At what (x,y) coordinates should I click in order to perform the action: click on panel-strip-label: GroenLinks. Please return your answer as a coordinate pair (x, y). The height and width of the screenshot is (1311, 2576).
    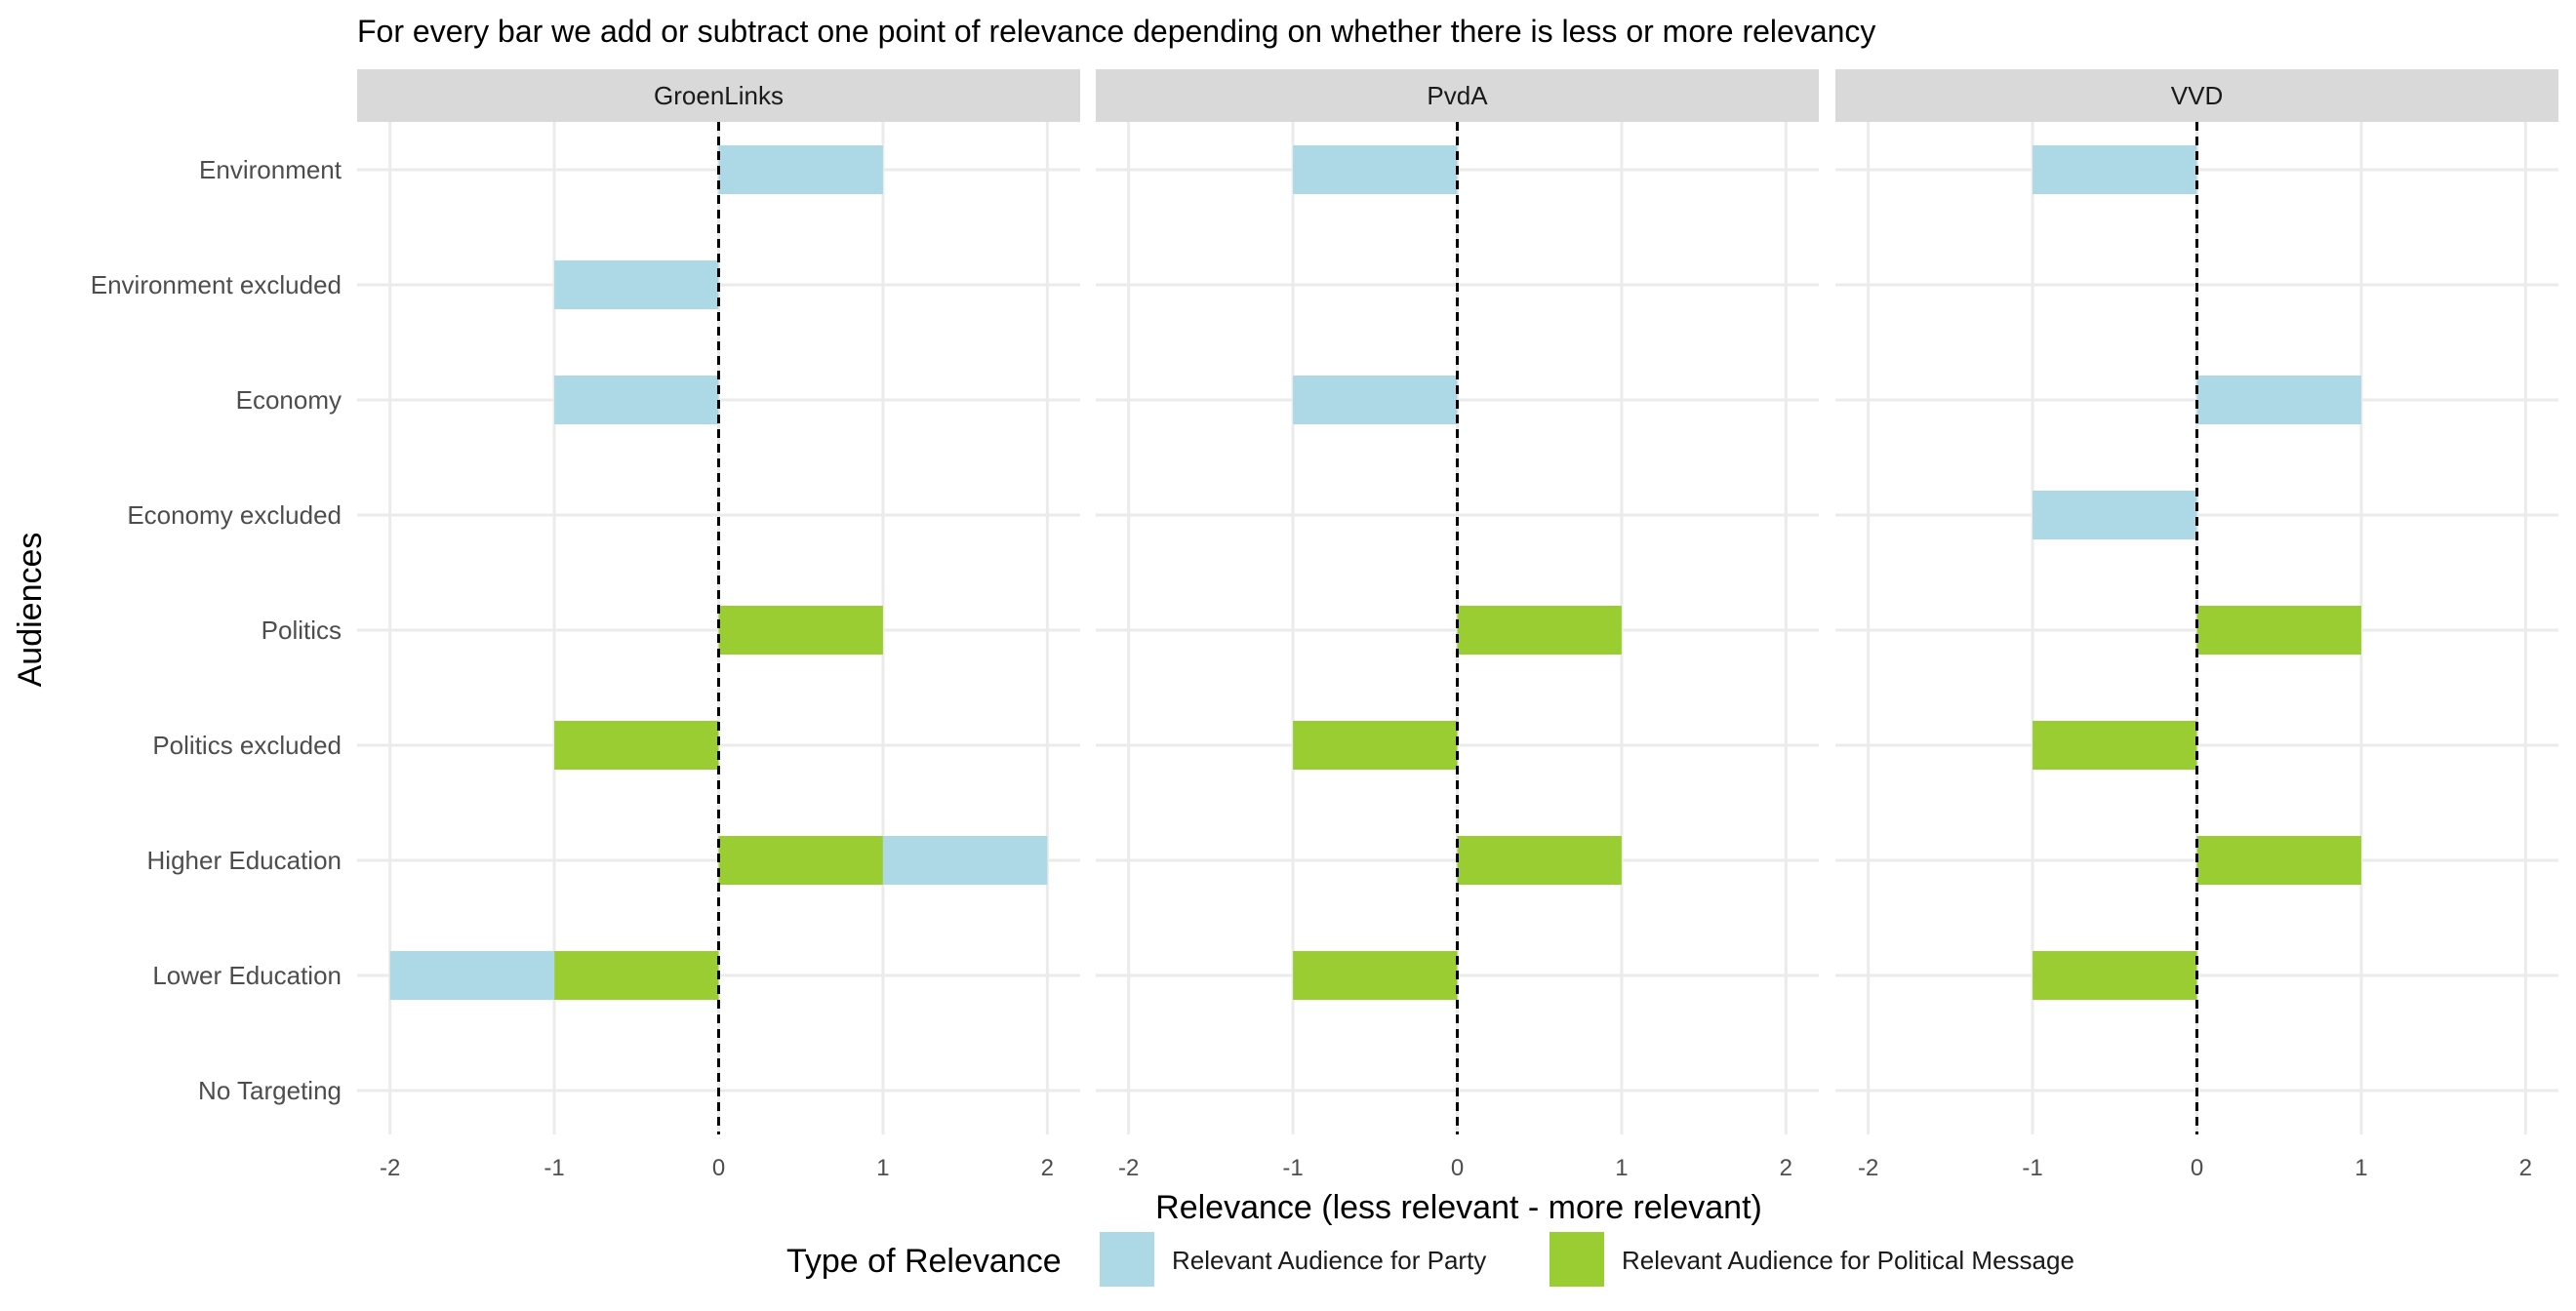
    Looking at the image, I should click on (719, 95).